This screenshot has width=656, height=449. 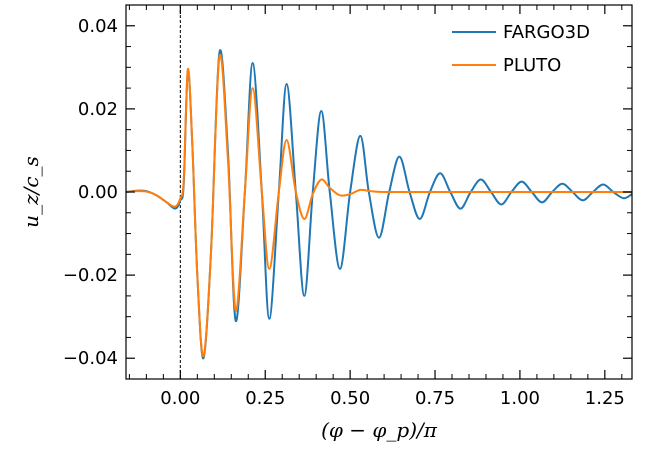 I want to click on y-axis-label: u_z/c_s, so click(x=31, y=192).